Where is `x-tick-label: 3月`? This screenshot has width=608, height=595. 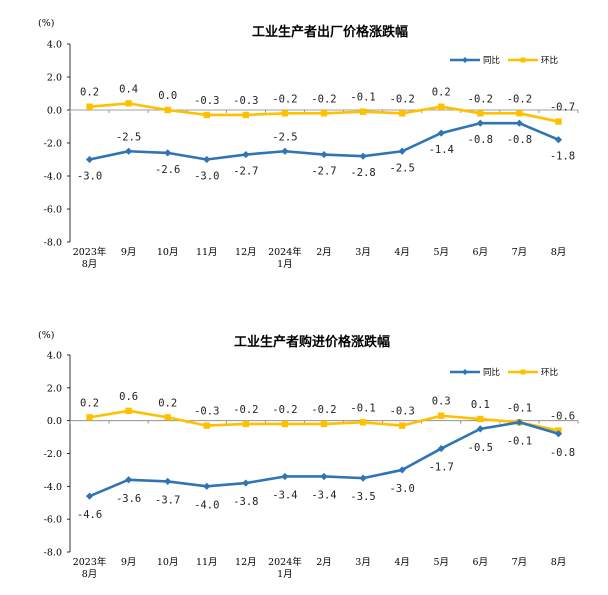
x-tick-label: 3月 is located at coordinates (363, 562).